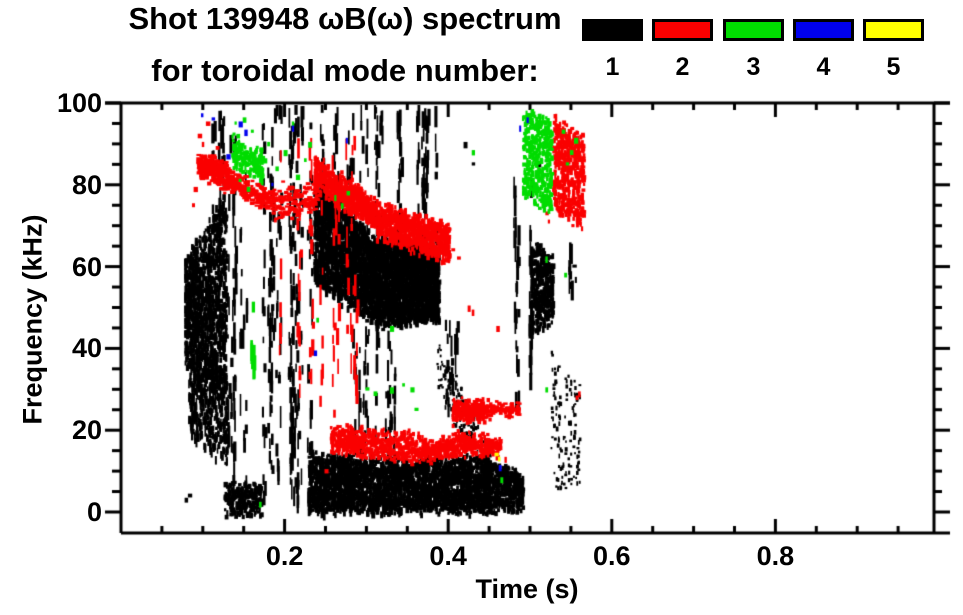 This screenshot has height=615, width=963. What do you see at coordinates (612, 556) in the screenshot?
I see `x-tick-label: 0.6` at bounding box center [612, 556].